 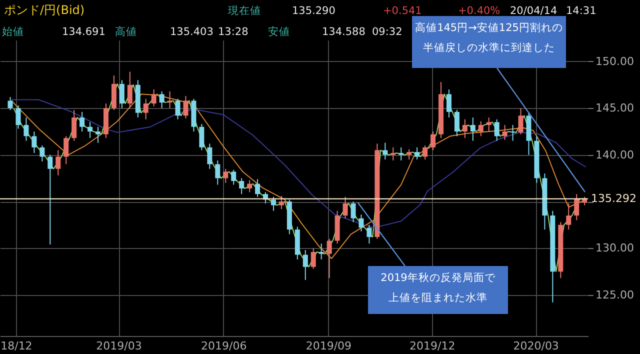 What do you see at coordinates (479, 11) in the screenshot?
I see `text: +0.40%` at bounding box center [479, 11].